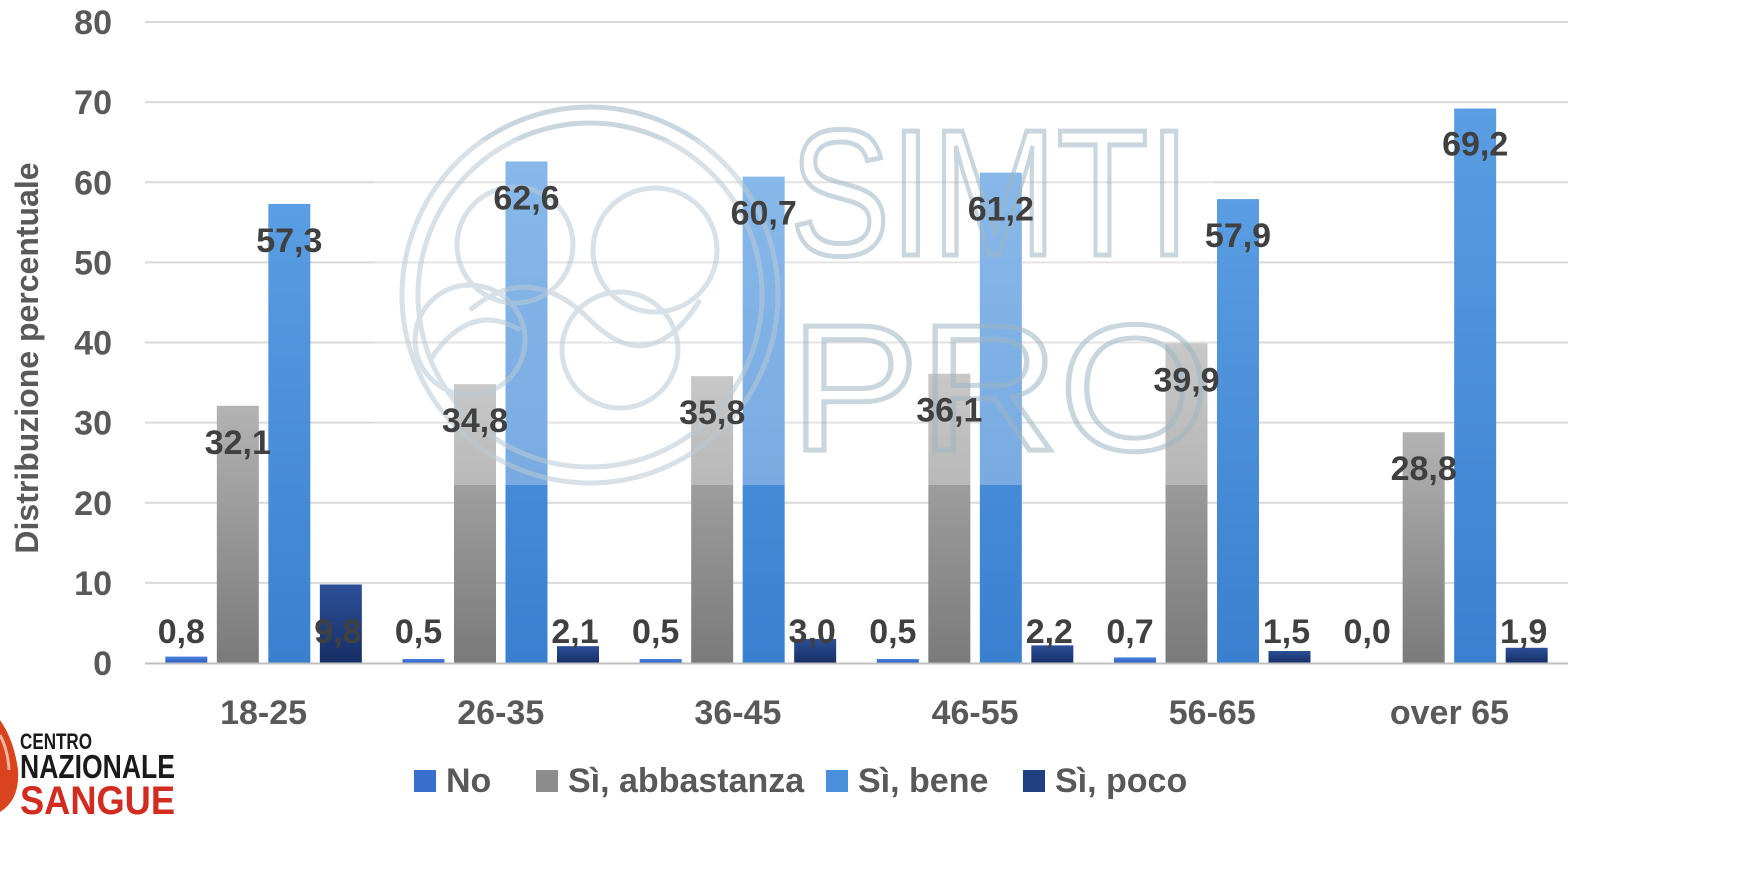  What do you see at coordinates (1186, 380) in the screenshot?
I see `data-label: 39,9` at bounding box center [1186, 380].